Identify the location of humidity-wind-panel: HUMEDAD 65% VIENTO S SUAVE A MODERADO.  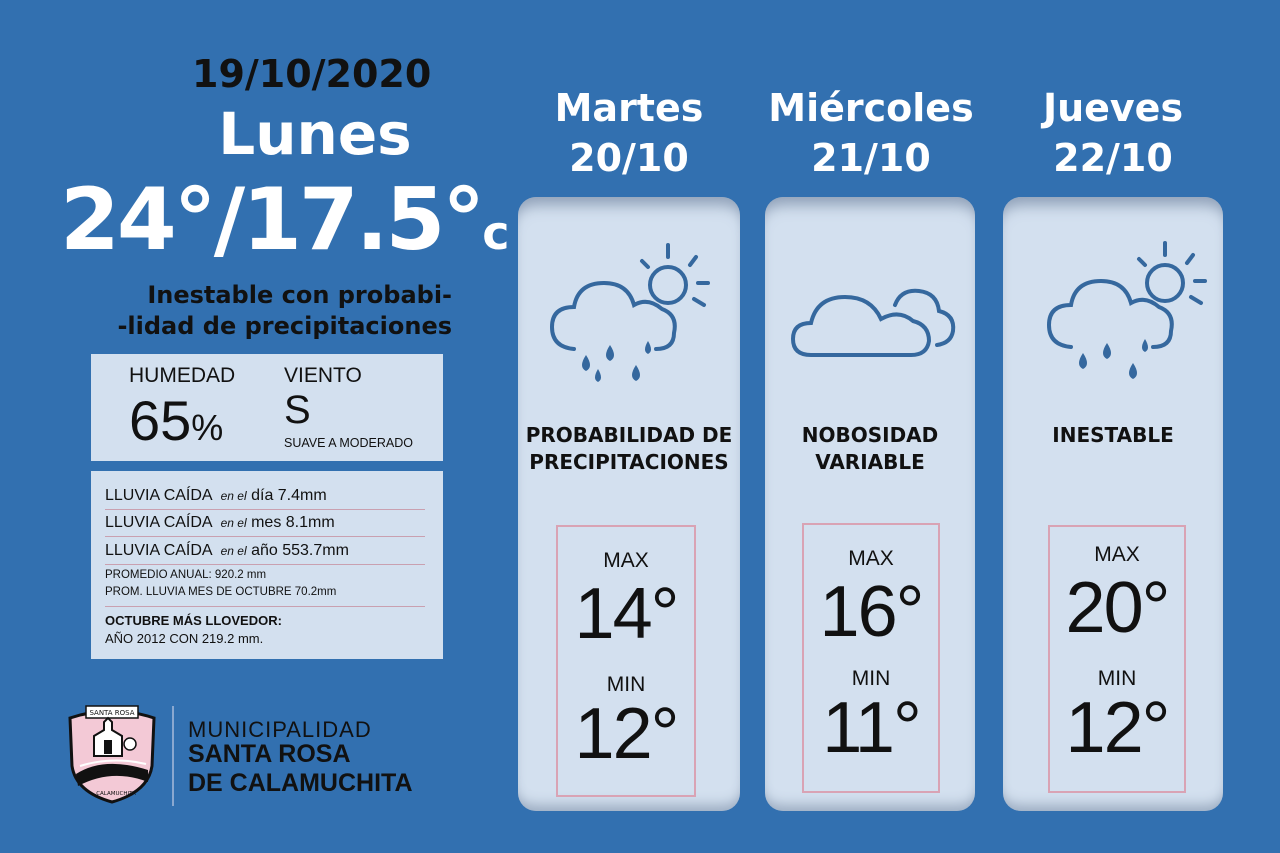
(267, 407).